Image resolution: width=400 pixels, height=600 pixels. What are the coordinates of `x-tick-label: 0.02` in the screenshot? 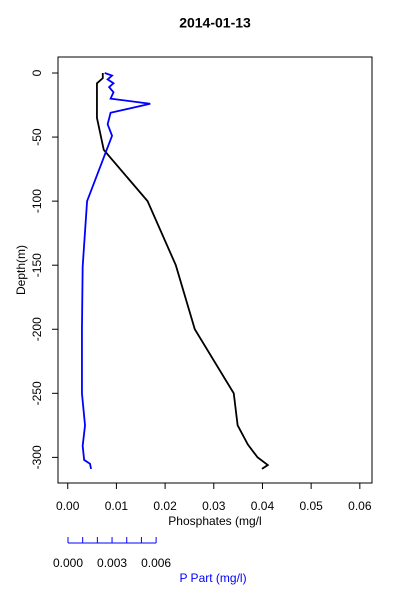 It's located at (165, 506).